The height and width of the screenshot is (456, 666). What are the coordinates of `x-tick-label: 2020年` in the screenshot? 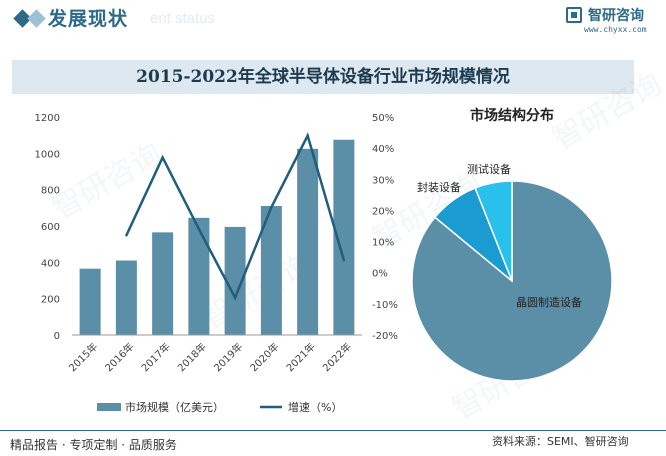 It's located at (264, 357).